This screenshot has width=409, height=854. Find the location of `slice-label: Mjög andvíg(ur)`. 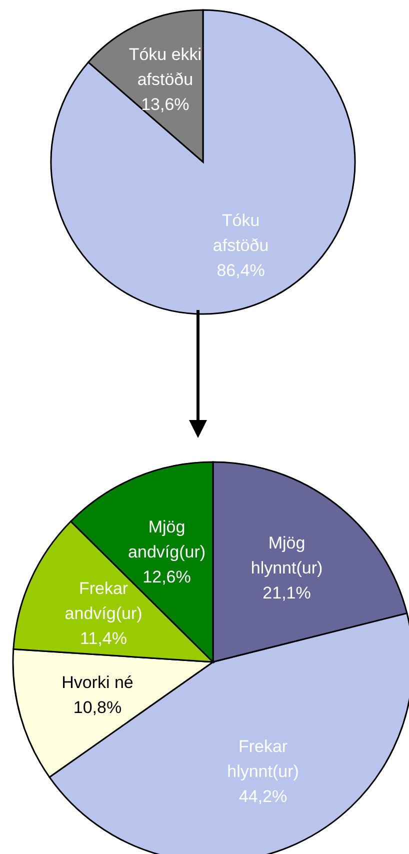

slice-label: Mjög andvíg(ur) is located at coordinates (167, 538).